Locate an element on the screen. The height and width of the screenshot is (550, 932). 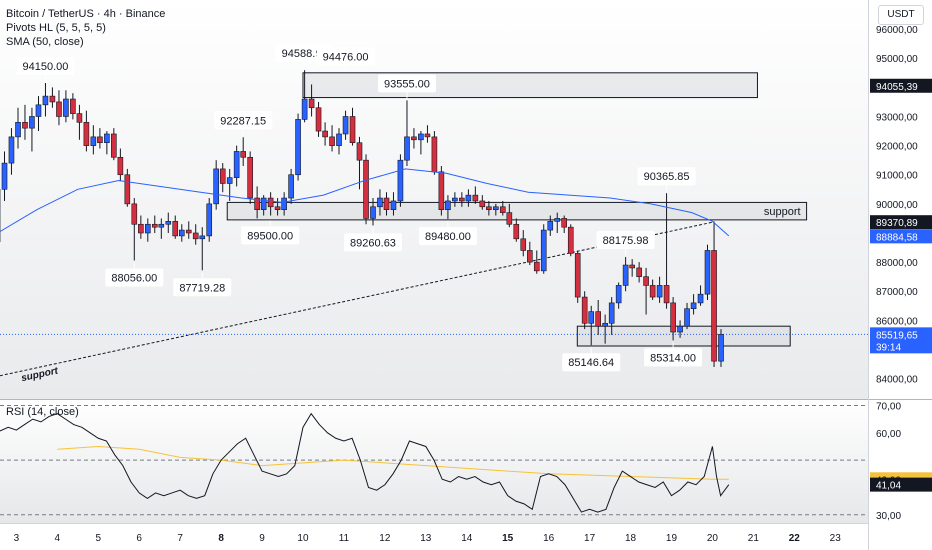
time-tick-label: 7 is located at coordinates (180, 538).